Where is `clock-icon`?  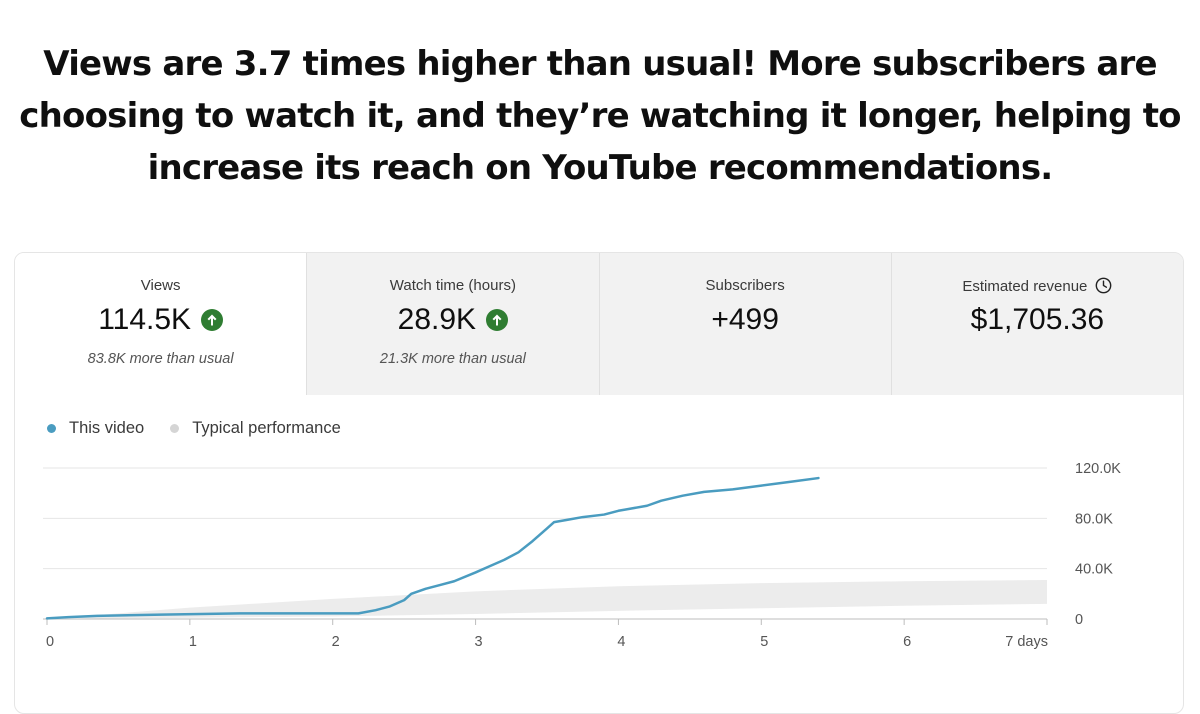
clock-icon is located at coordinates (1103, 285).